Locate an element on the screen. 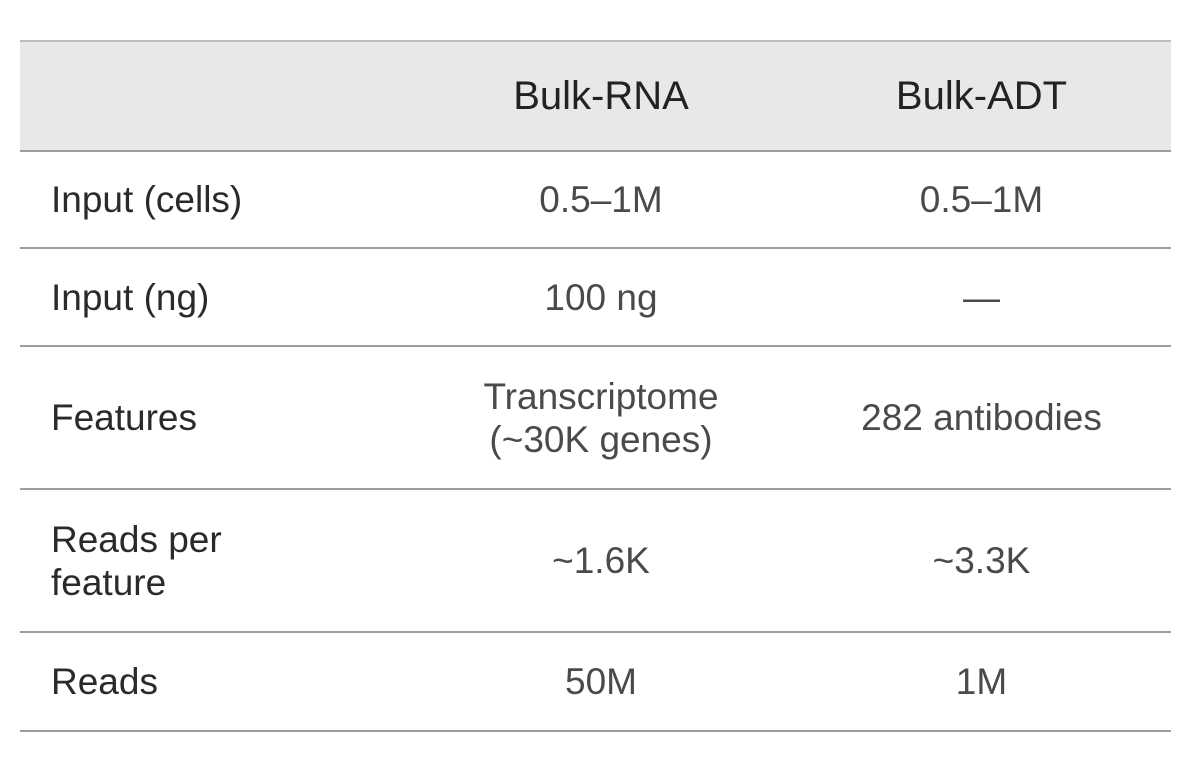 The image size is (1200, 766). cell-bulk-adt: 282 antibodies is located at coordinates (981, 418).